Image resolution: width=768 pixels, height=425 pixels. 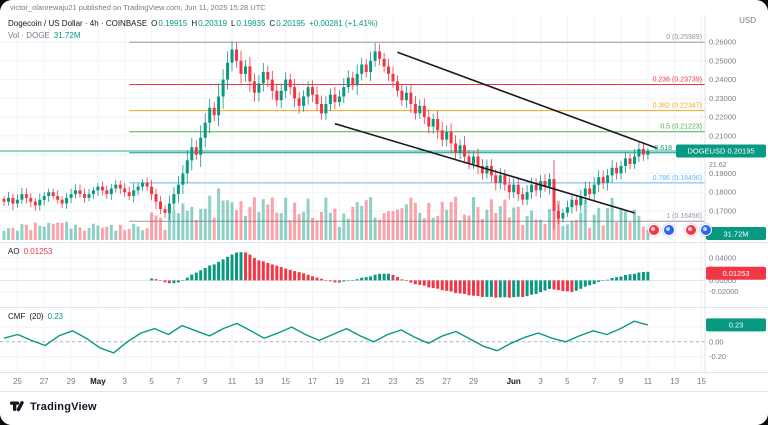 I want to click on cmf-value: 0.23, so click(x=55, y=316).